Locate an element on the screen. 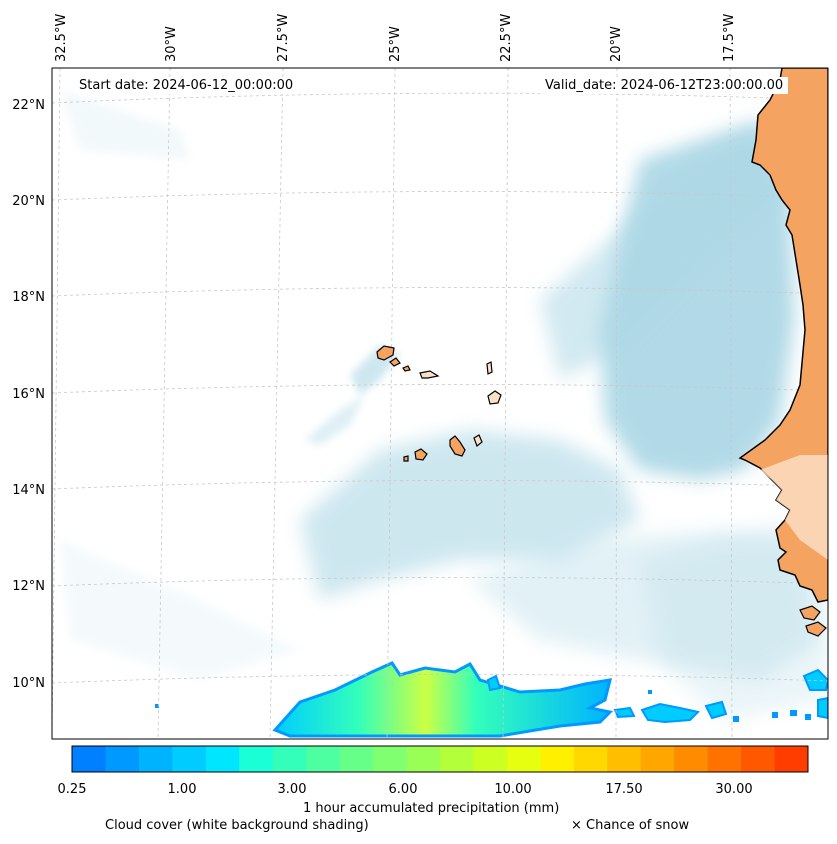 Image resolution: width=837 pixels, height=844 pixels. lat-label-22n: 22°N is located at coordinates (28, 105).